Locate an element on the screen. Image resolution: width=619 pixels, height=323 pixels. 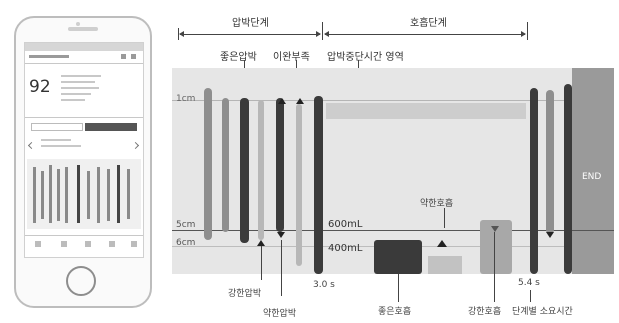
axis-600ml: 600mL is located at coordinates (345, 224).